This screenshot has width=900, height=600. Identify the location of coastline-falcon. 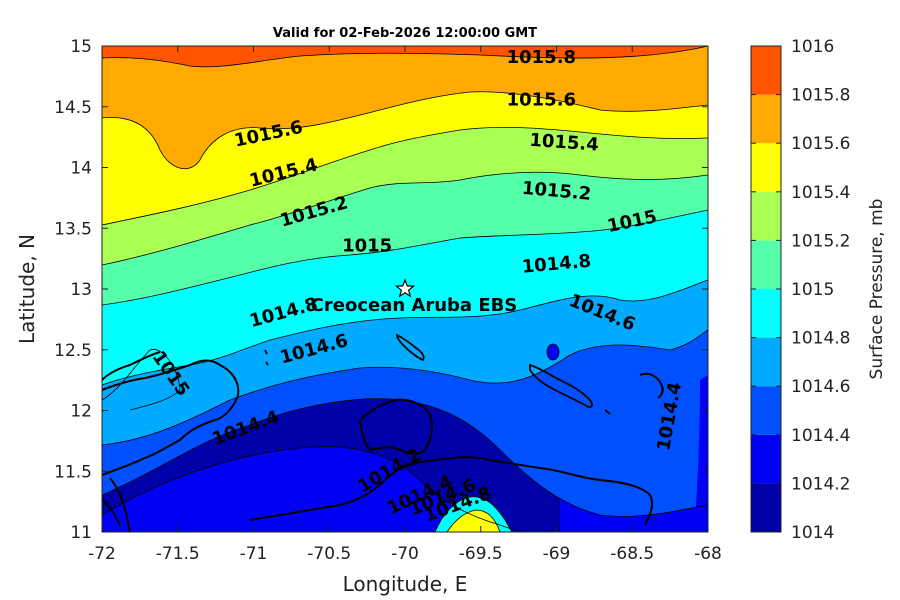
(451, 491).